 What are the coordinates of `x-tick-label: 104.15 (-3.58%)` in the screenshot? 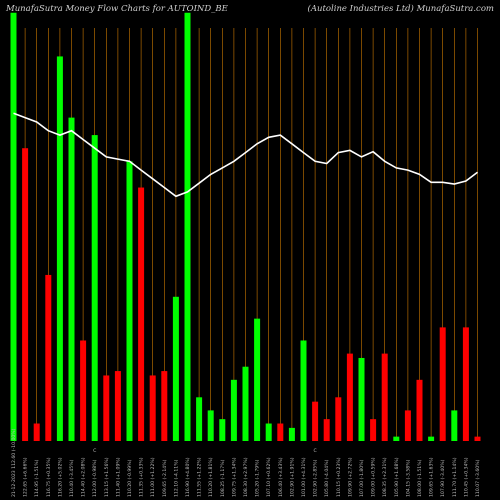 It's located at (408, 478).